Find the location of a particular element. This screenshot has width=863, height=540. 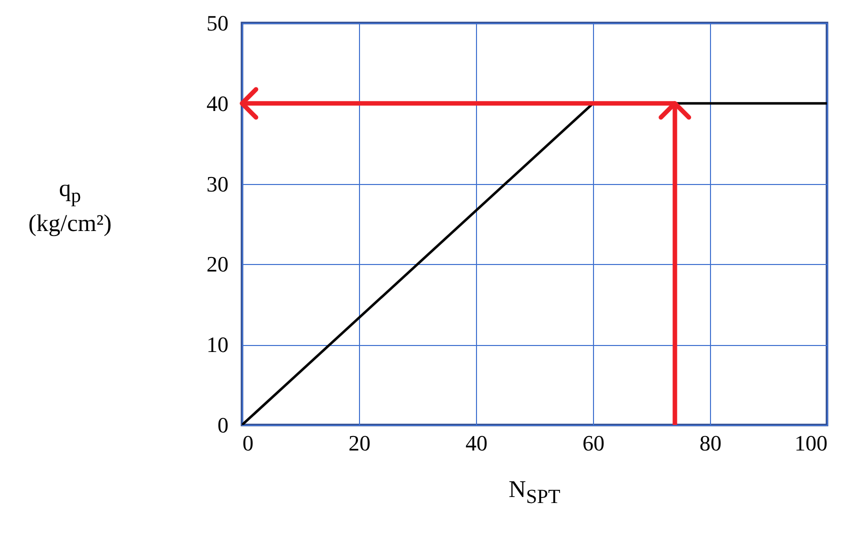

y-tick-label: 40 is located at coordinates (217, 103).